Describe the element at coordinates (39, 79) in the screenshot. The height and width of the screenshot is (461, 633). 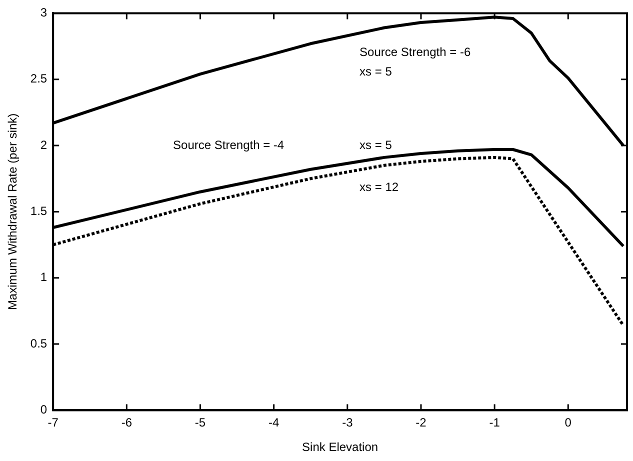
I see `y-tick-label: 2.5` at that location.